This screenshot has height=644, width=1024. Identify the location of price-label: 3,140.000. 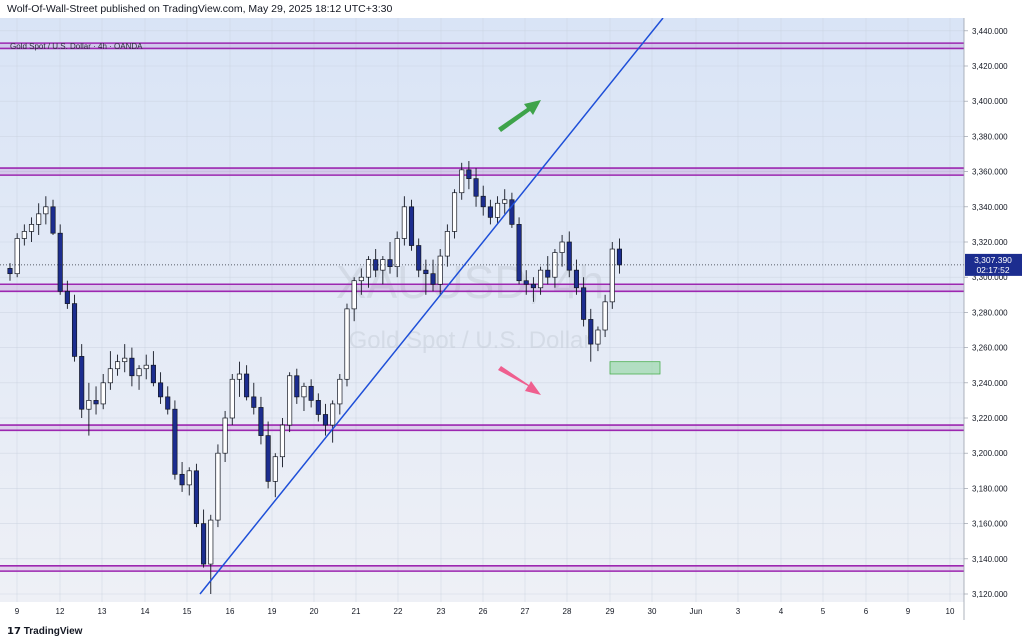
(990, 559).